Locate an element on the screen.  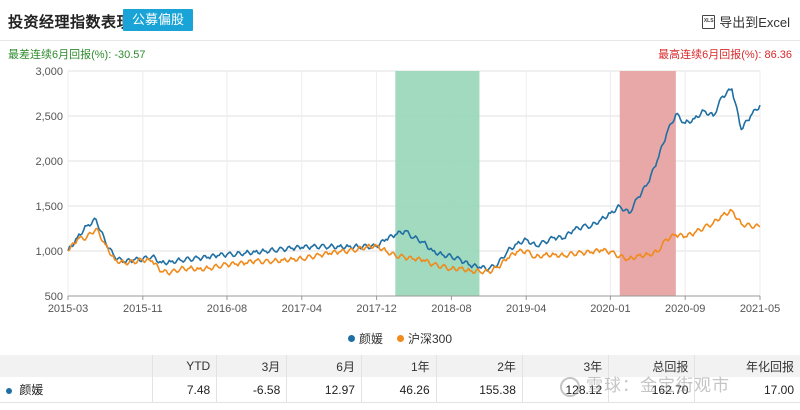
watermark-text: 雪球：金宝街观市 is located at coordinates (658, 385).